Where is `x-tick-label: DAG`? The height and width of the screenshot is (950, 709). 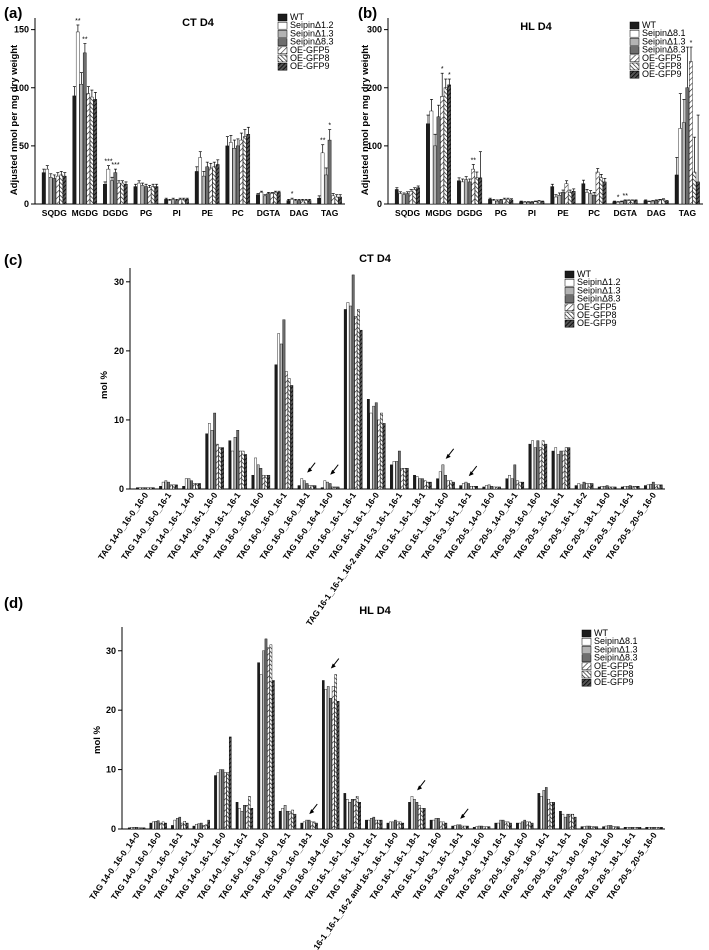
x-tick-label: DAG is located at coordinates (299, 213).